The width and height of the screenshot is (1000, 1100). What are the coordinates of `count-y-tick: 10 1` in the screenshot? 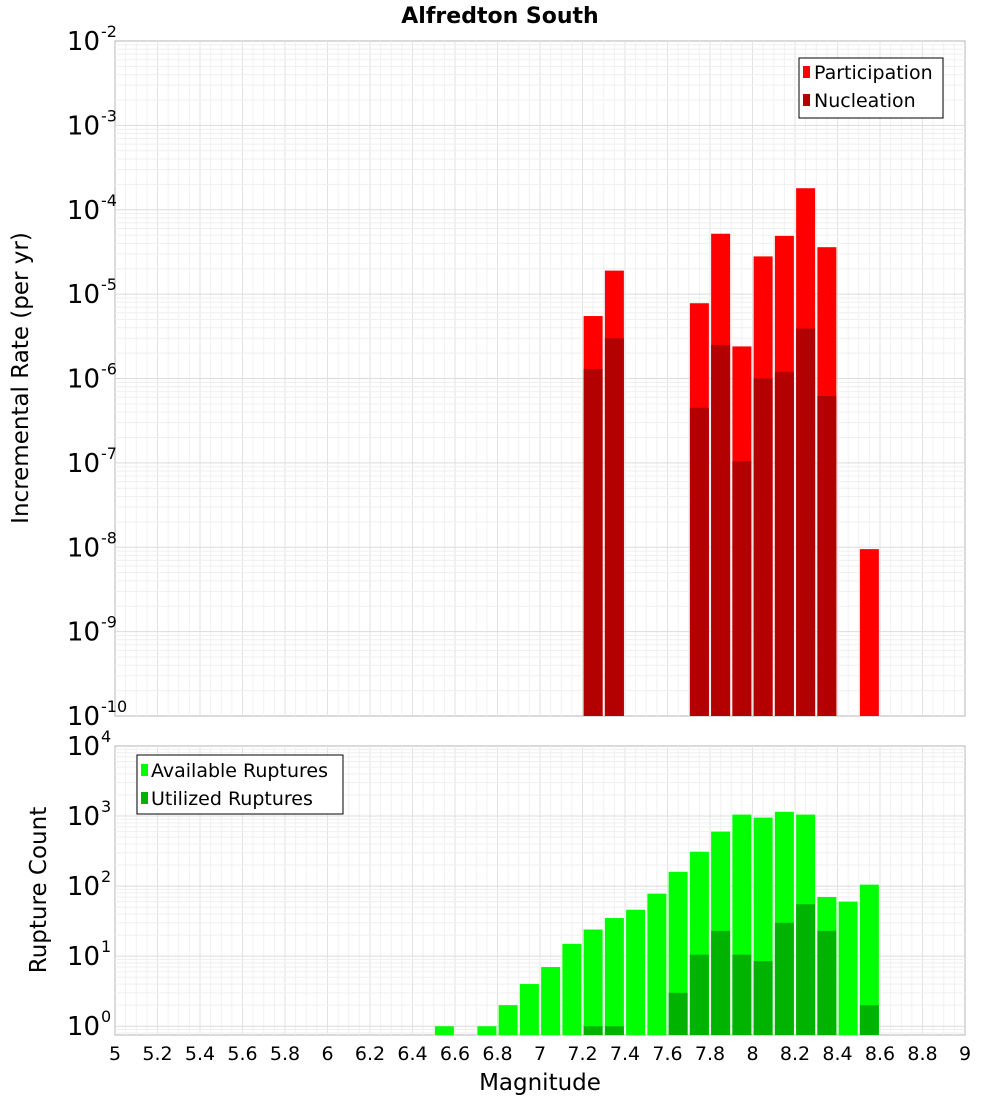 It's located at (89, 954).